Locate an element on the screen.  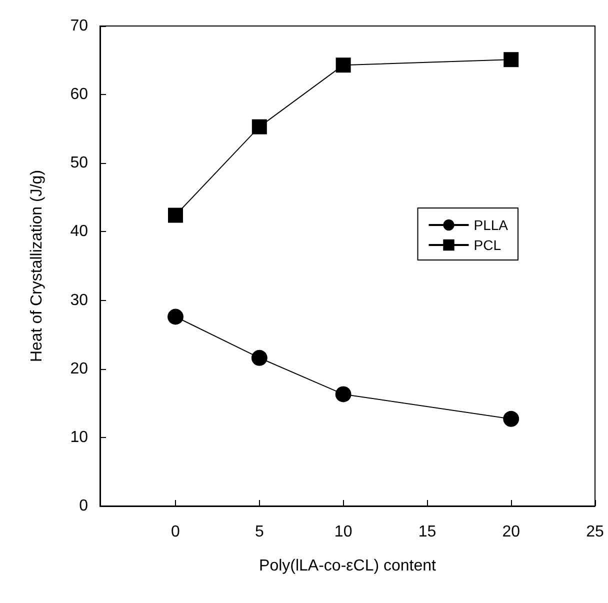
x-tick-label: 10 is located at coordinates (343, 532).